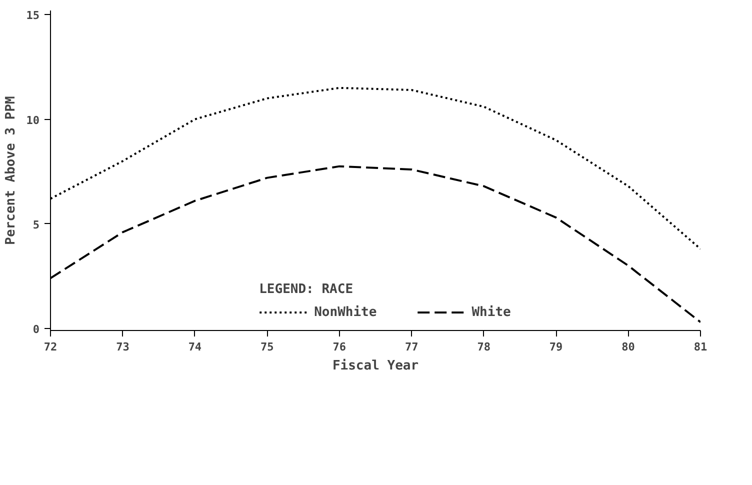 This screenshot has width=752, height=485. I want to click on y-tick-label: 5, so click(36, 225).